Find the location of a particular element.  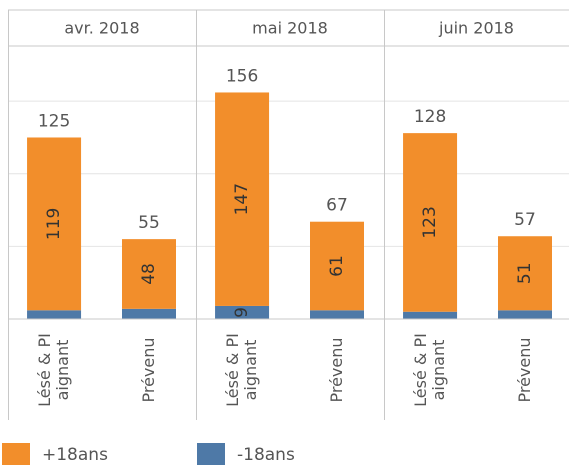

total-label: 55 is located at coordinates (149, 223).